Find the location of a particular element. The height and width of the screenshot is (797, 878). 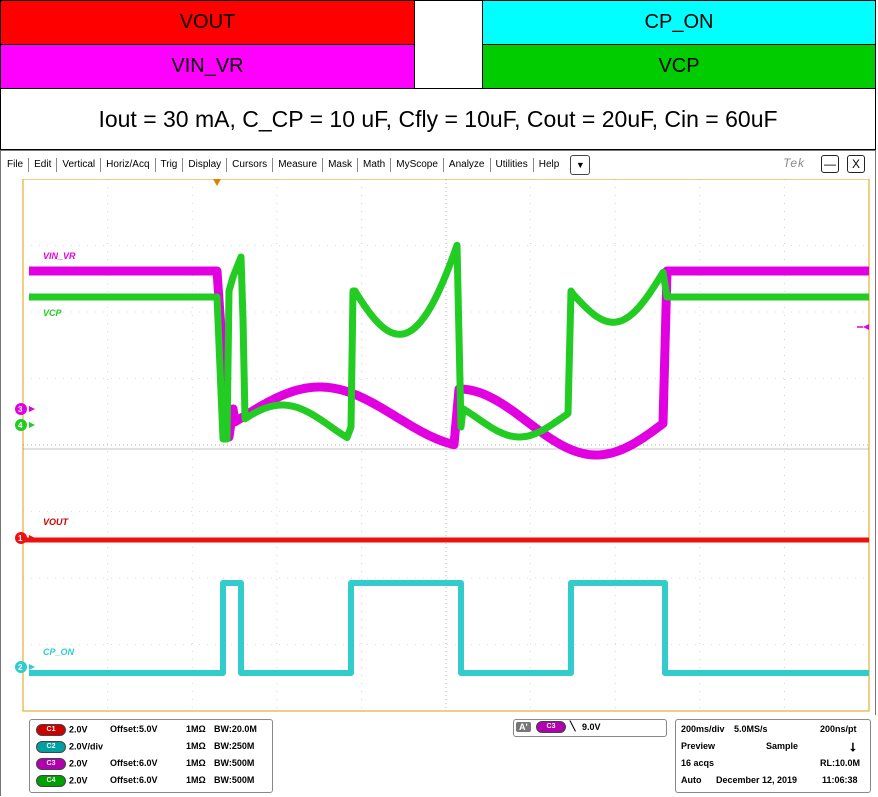

menu-edit: Edit is located at coordinates (43, 165).